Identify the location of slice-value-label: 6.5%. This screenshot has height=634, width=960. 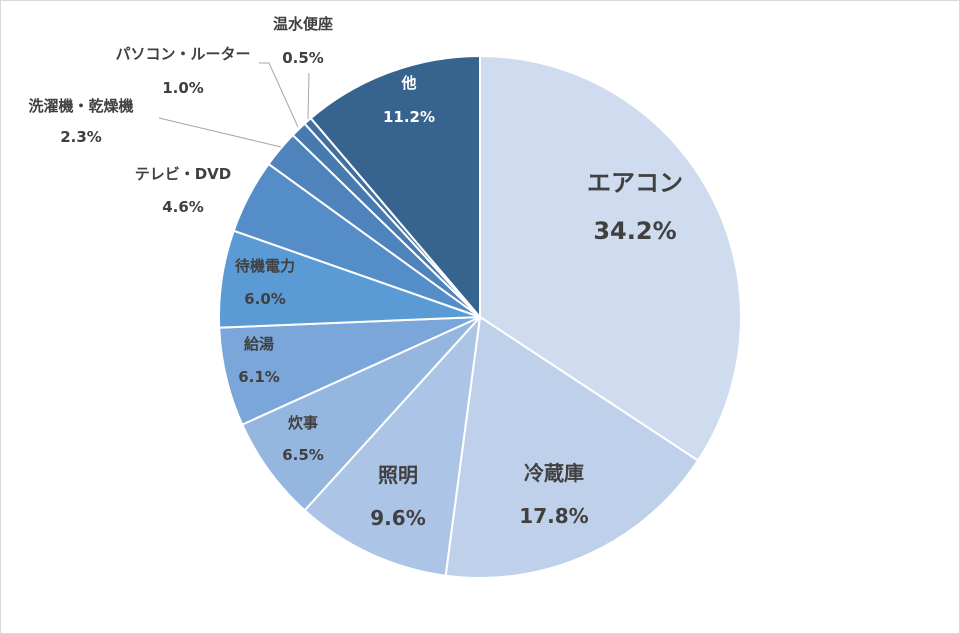
(303, 455).